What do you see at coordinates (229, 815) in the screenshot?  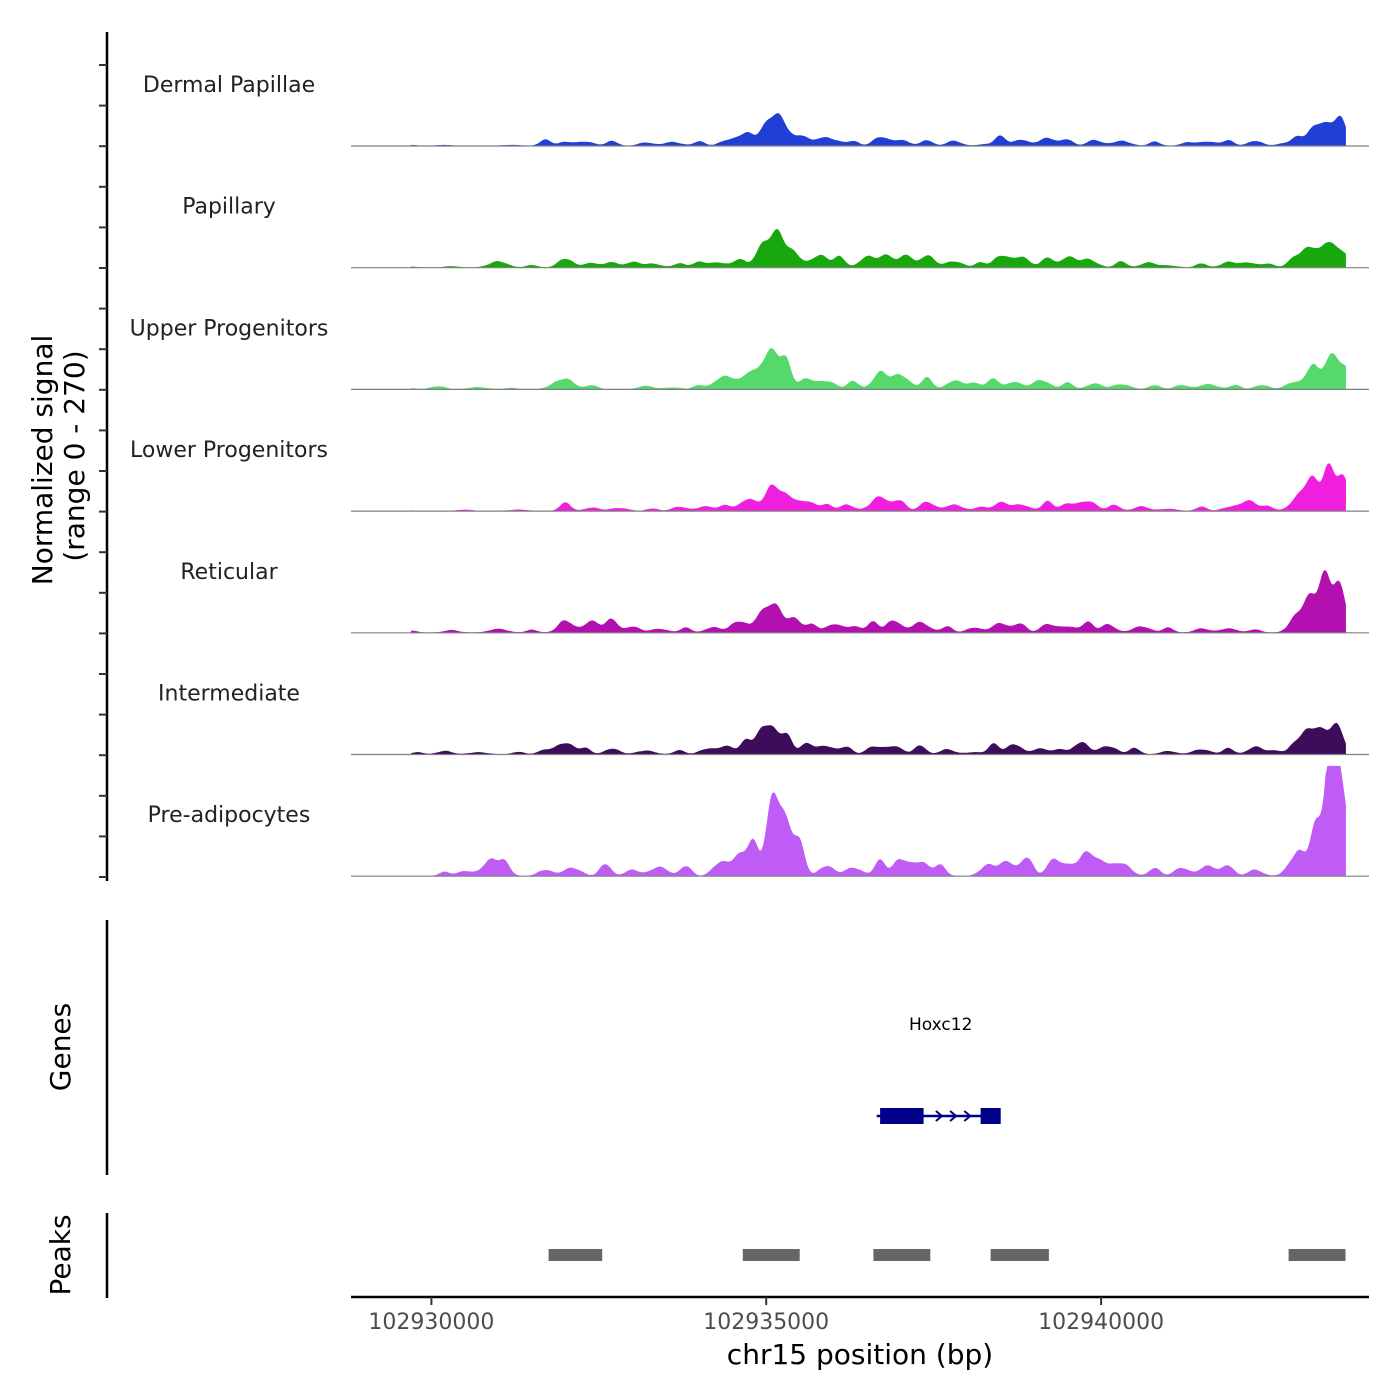 I see `track-label: Pre-adipocytes` at bounding box center [229, 815].